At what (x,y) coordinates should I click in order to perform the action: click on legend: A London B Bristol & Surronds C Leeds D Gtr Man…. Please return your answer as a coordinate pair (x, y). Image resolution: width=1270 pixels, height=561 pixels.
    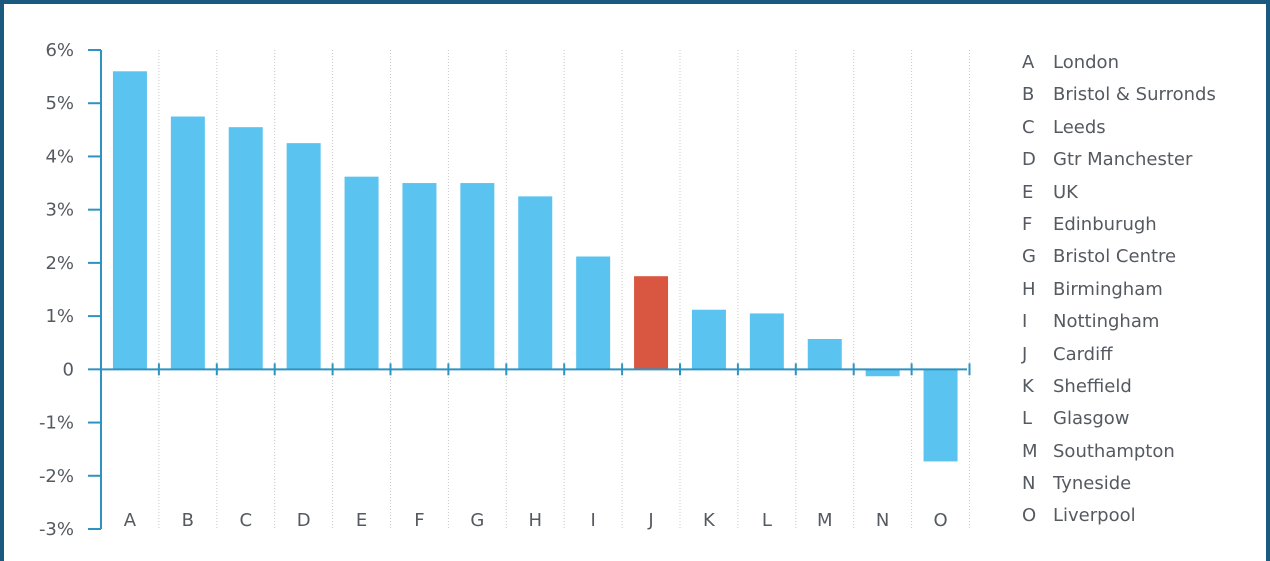
    Looking at the image, I should click on (1119, 290).